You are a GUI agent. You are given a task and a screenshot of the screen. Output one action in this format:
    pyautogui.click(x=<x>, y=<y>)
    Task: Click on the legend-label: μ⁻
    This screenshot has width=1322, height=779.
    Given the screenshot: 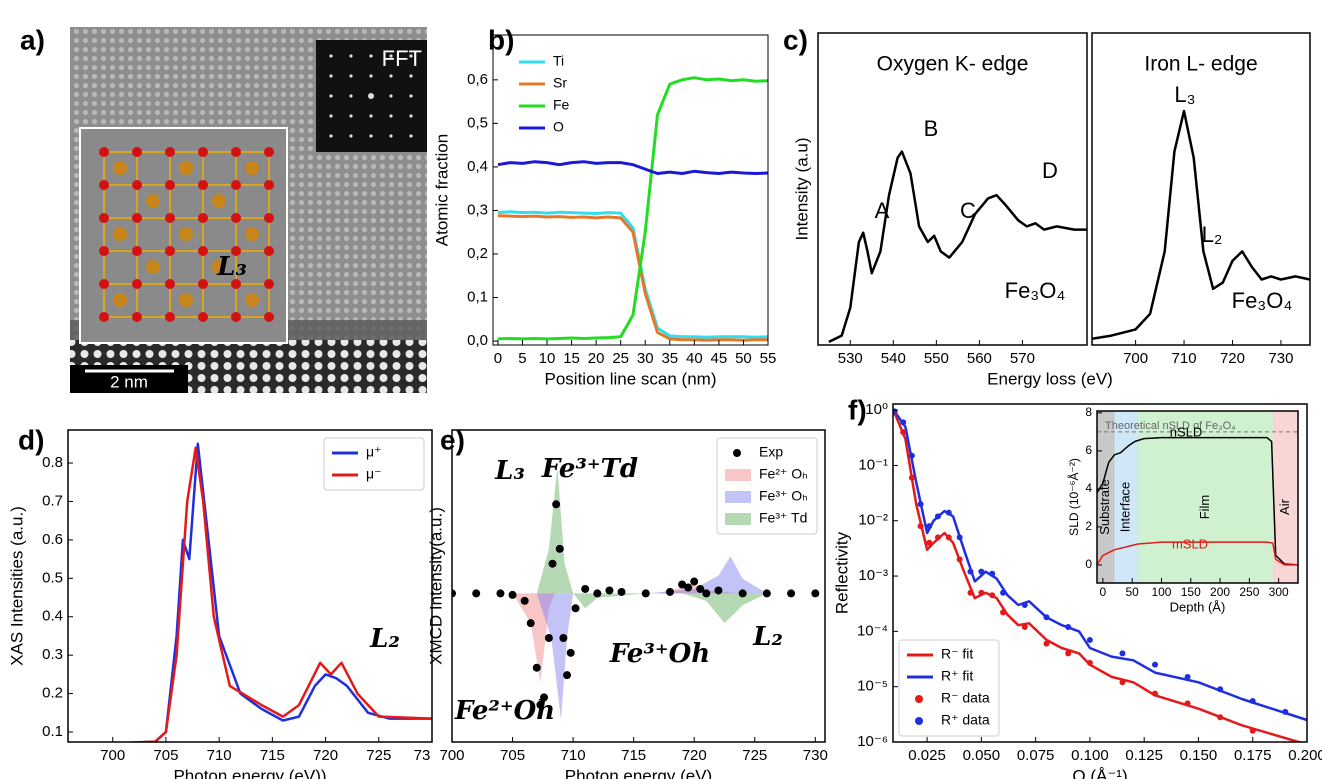 What is the action you would take?
    pyautogui.click(x=373, y=474)
    